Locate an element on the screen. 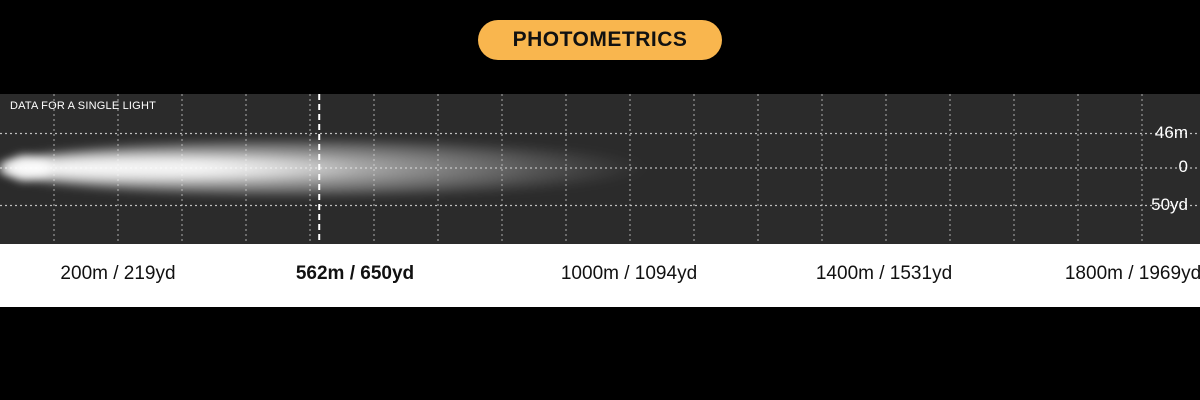 The height and width of the screenshot is (400, 1200). distance-tick-label-1: 562m / 650yd is located at coordinates (355, 273).